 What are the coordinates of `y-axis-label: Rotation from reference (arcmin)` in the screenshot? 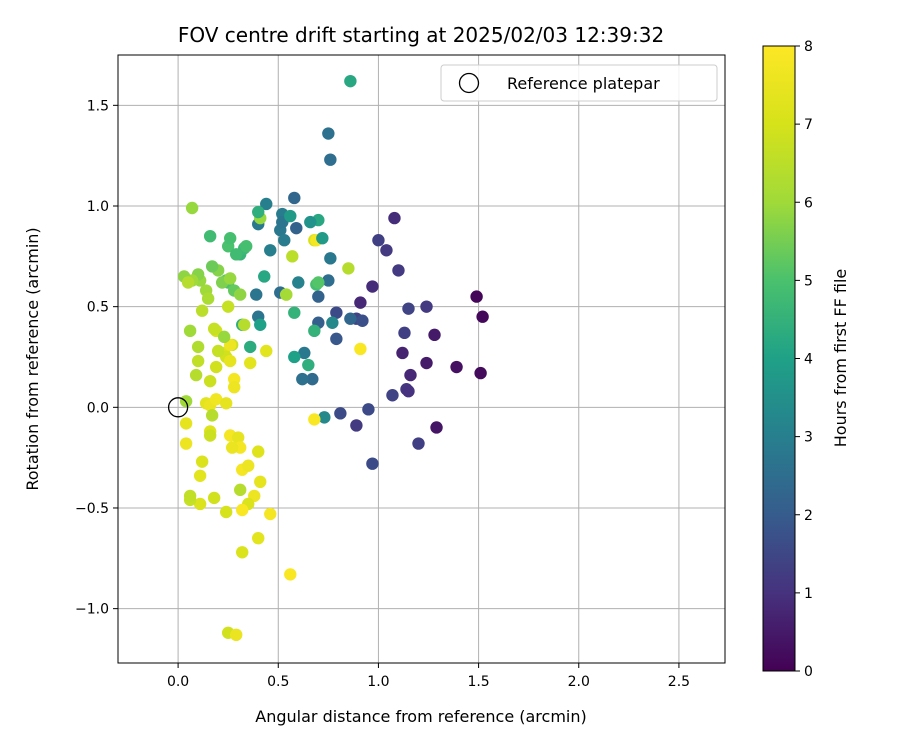 It's located at (32, 358).